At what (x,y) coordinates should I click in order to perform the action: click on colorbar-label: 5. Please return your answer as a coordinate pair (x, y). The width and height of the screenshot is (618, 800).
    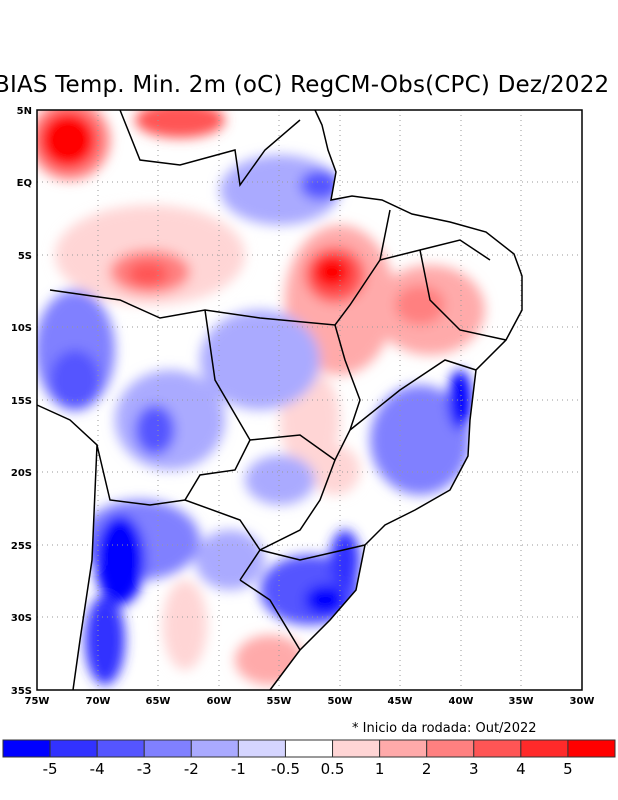
    Looking at the image, I should click on (568, 769).